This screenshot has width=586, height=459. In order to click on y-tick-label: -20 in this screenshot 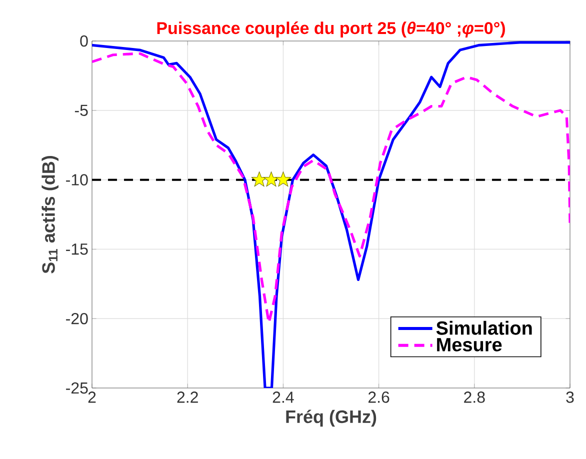, I will do `click(77, 318)`.